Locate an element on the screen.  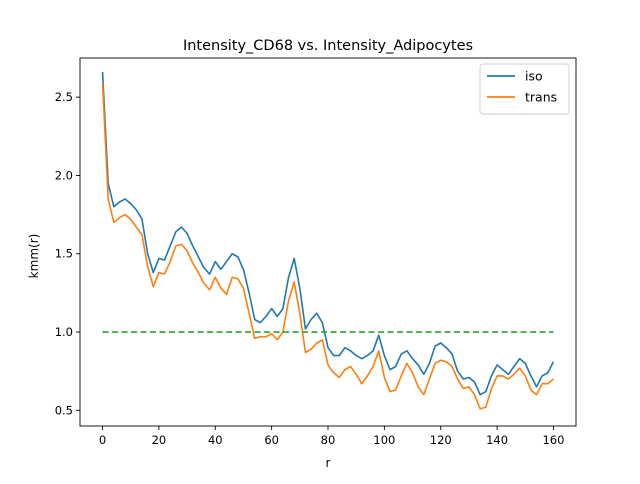
x-axis-label: r is located at coordinates (328, 463).